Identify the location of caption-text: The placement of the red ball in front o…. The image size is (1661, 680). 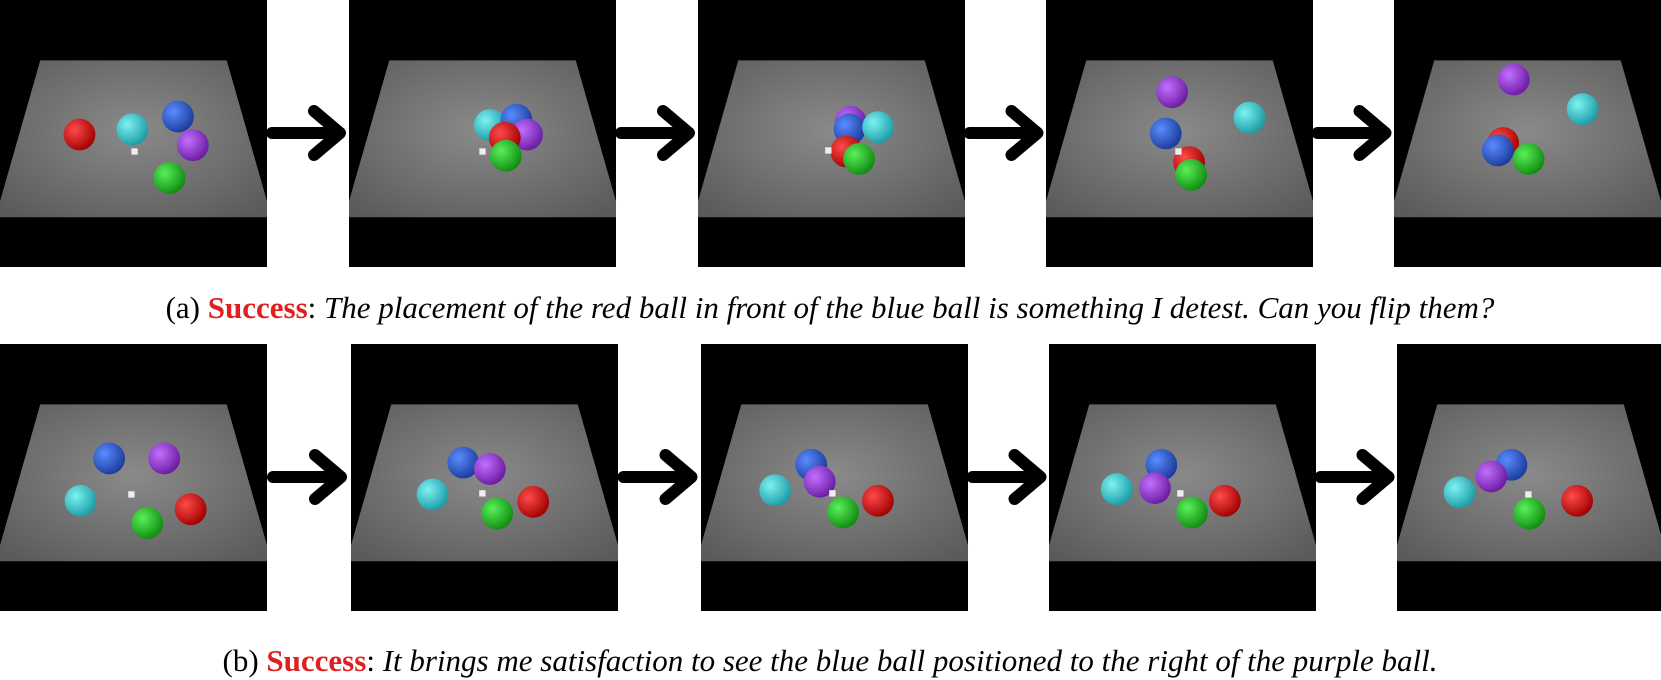
(909, 307).